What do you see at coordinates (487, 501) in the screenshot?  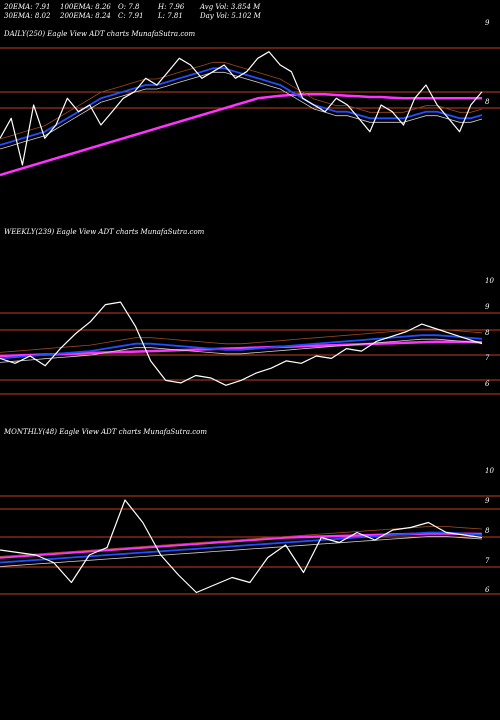 I see `monthly-y-tick-label: 9` at bounding box center [487, 501].